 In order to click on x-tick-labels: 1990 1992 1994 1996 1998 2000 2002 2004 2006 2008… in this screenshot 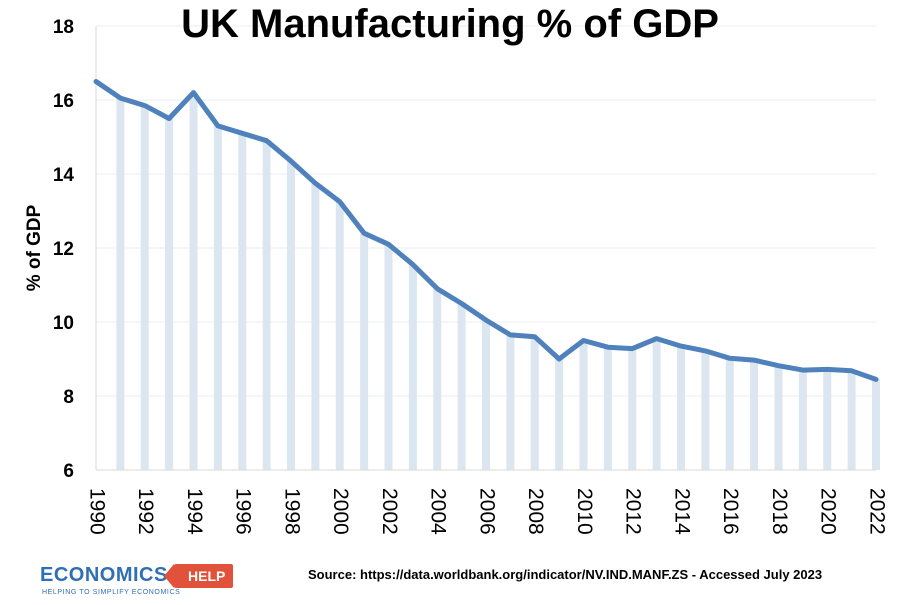, I will do `click(486, 511)`.